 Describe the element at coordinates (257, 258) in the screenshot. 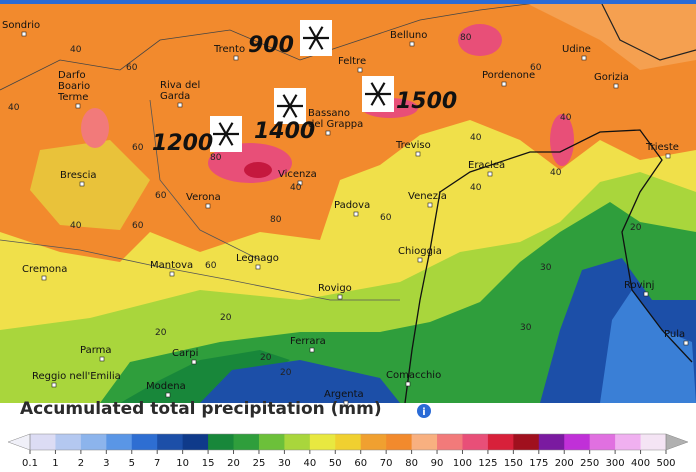

I see `city-label: Legnago` at that location.